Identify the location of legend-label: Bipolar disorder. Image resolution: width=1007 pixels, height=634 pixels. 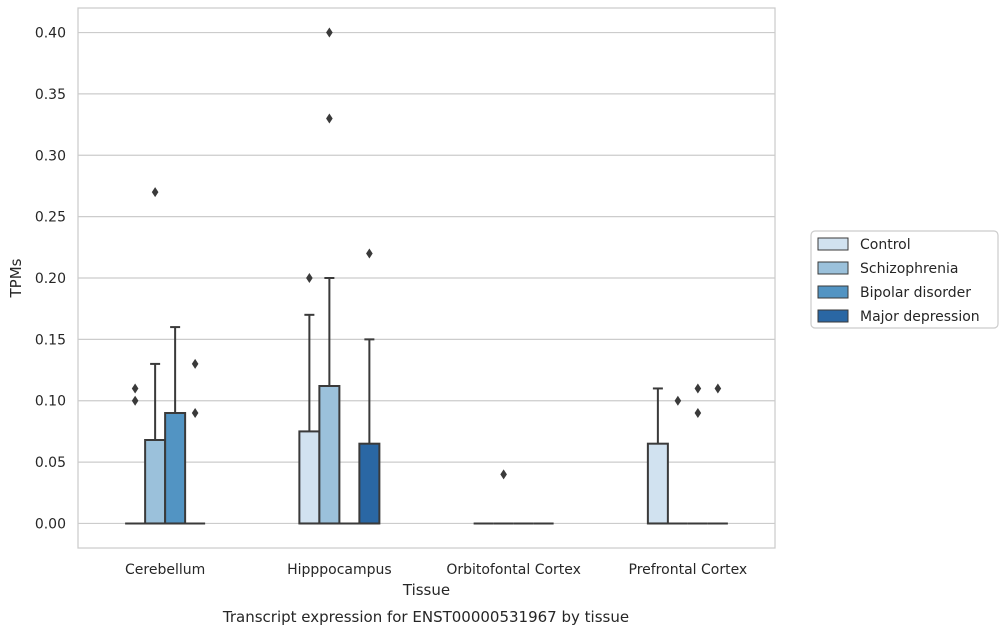
(915, 293).